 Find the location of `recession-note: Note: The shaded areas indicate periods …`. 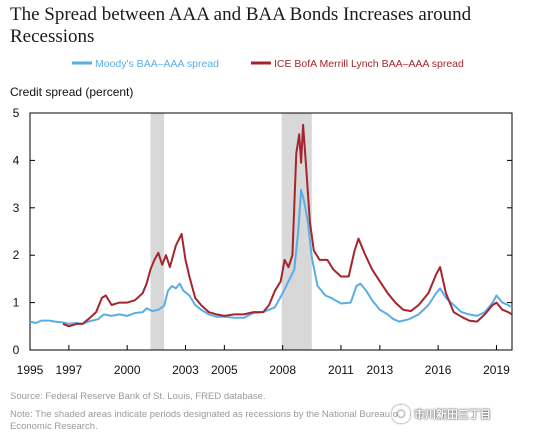

recession-note: Note: The shaded areas indicate periods … is located at coordinates (205, 420).